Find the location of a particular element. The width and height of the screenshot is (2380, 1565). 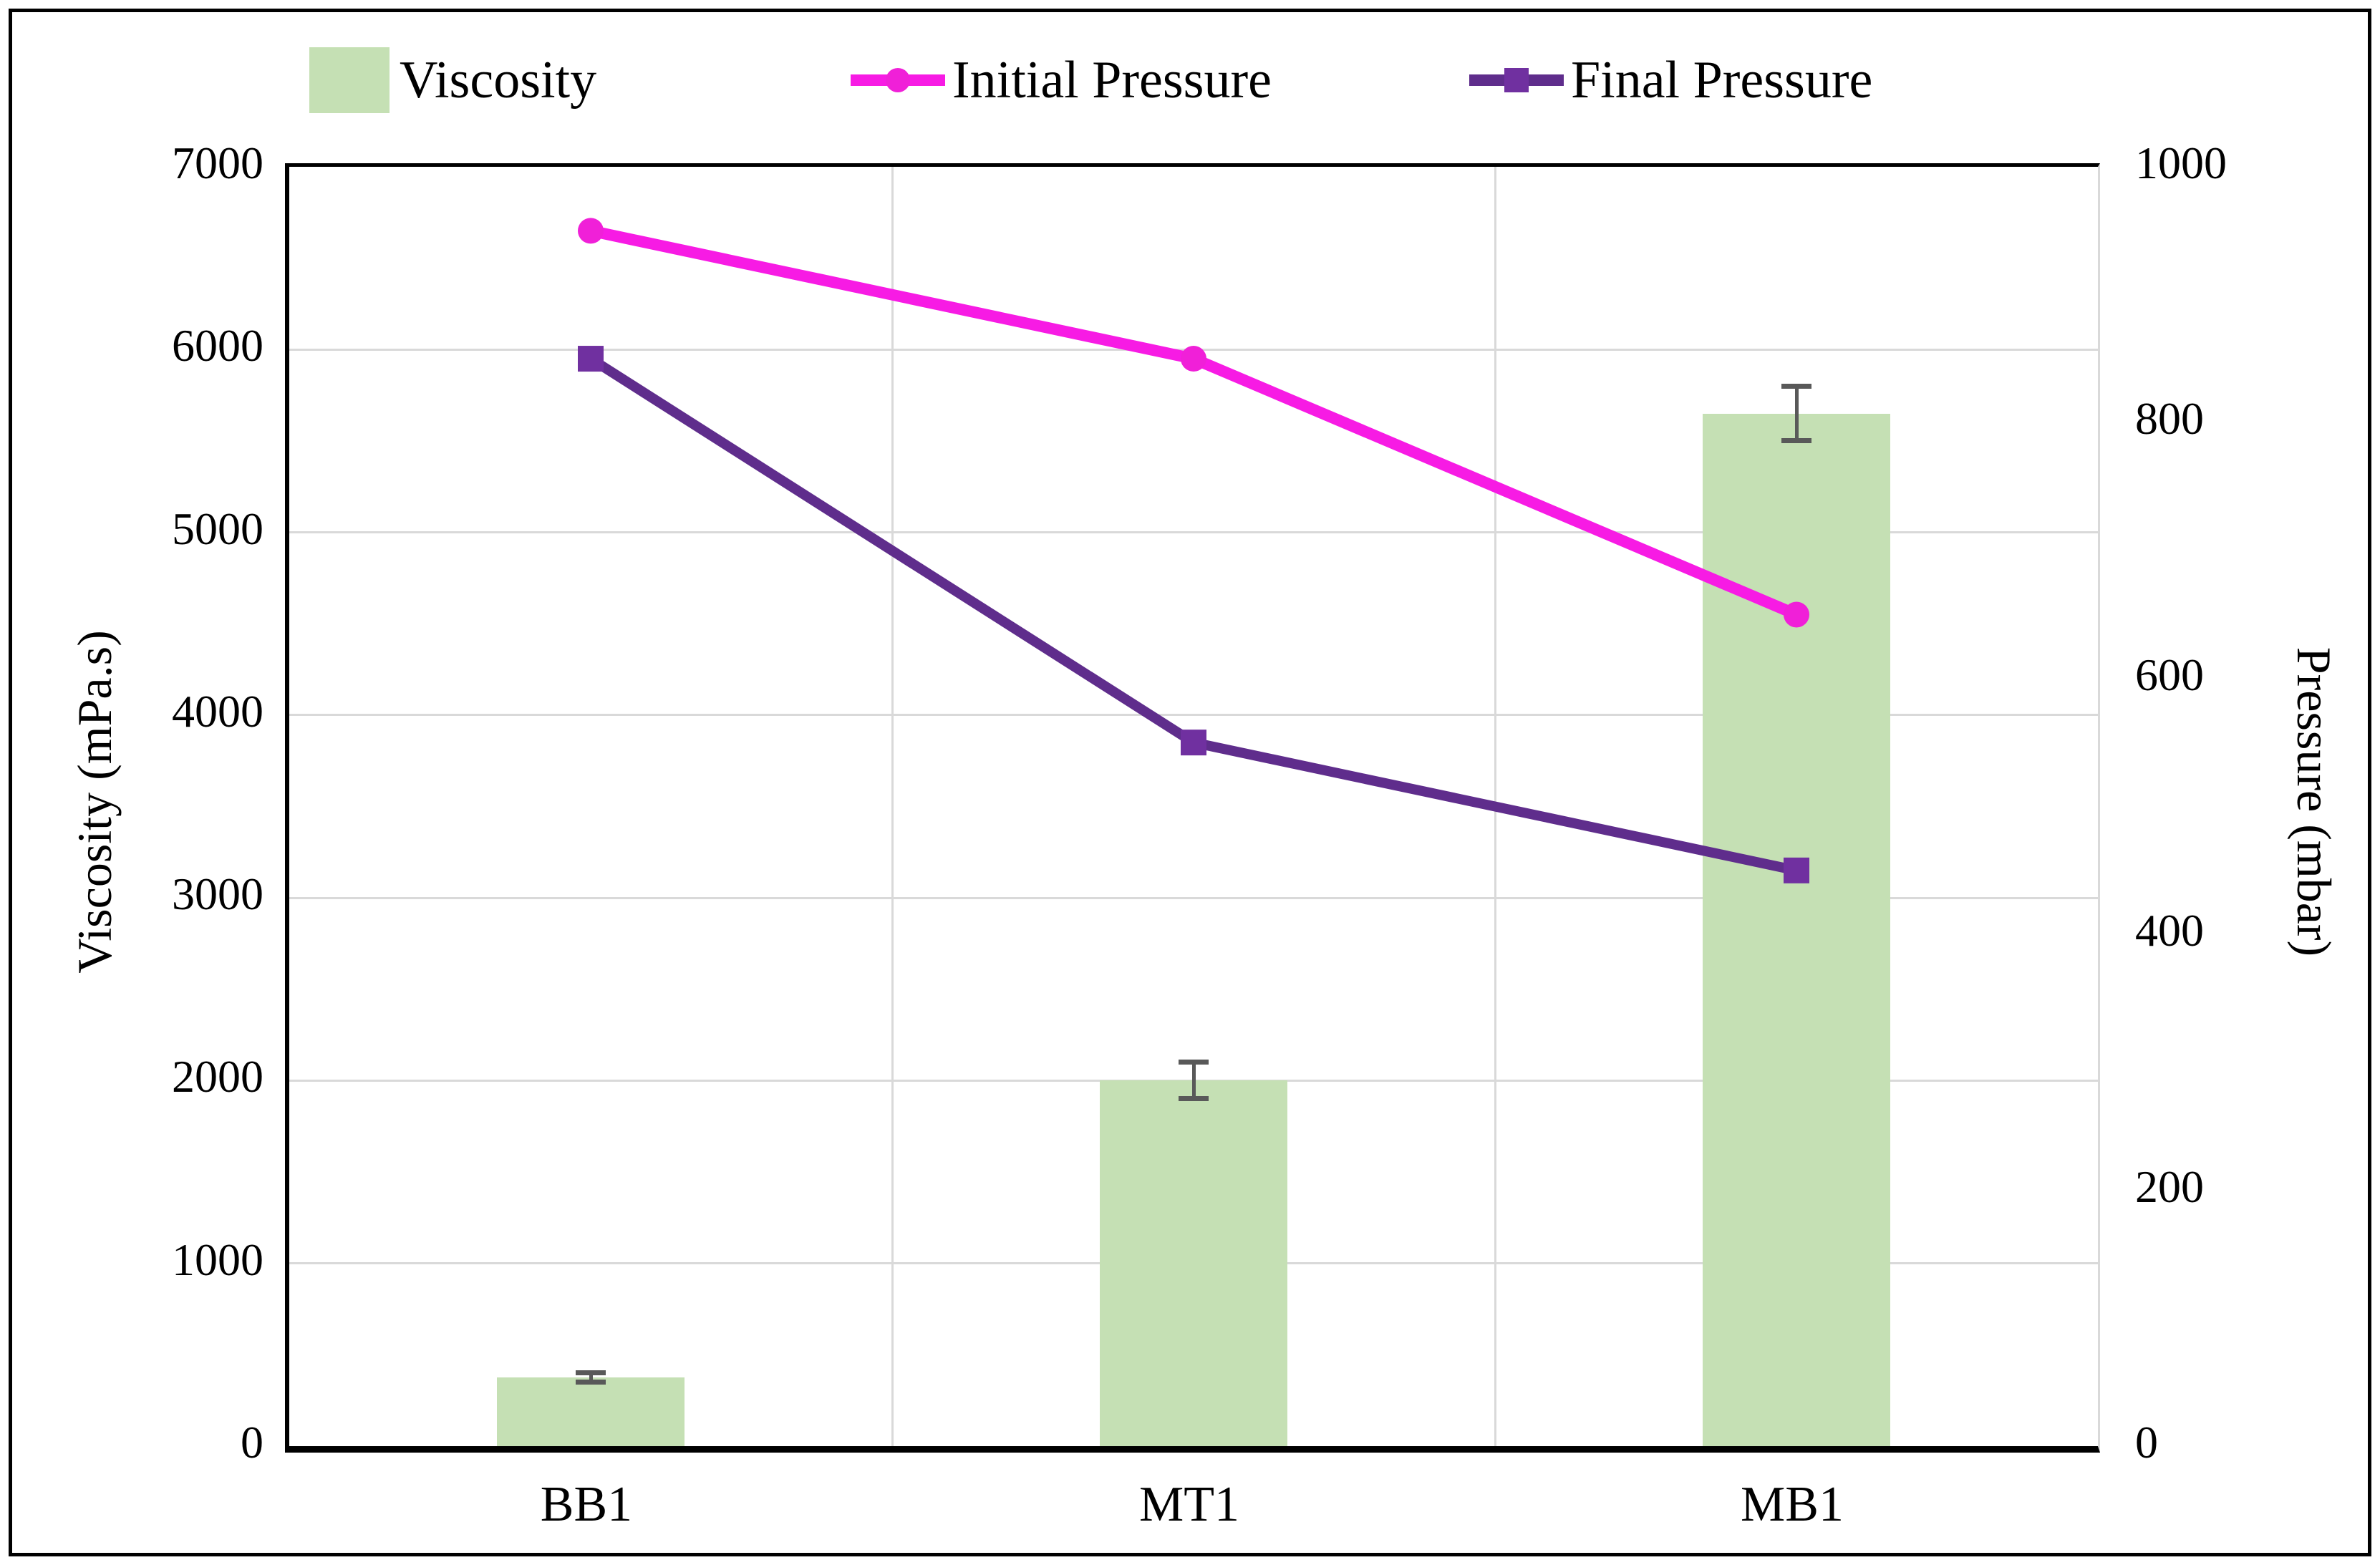

legend-item-viscosity: Viscosity is located at coordinates (452, 80).